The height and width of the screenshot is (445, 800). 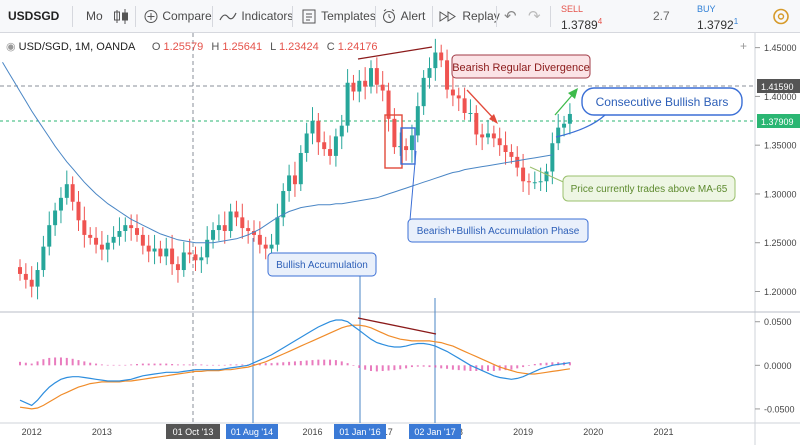 What do you see at coordinates (322, 265) in the screenshot?
I see `bullish-accumulation-text: Bullish Accumulation` at bounding box center [322, 265].